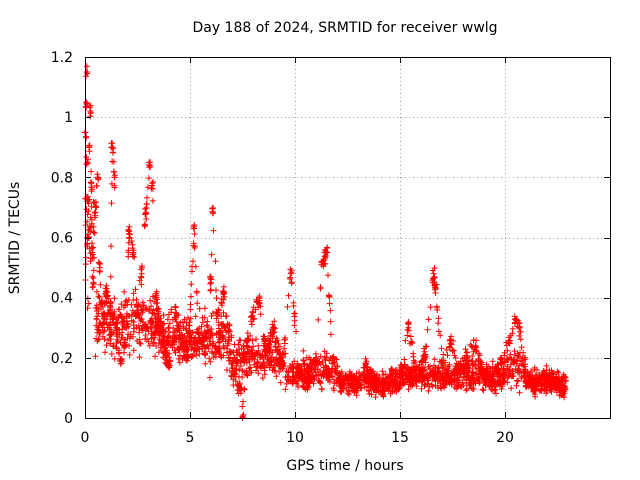 The image size is (640, 480). What do you see at coordinates (505, 438) in the screenshot?
I see `x-tick-label: 20` at bounding box center [505, 438].